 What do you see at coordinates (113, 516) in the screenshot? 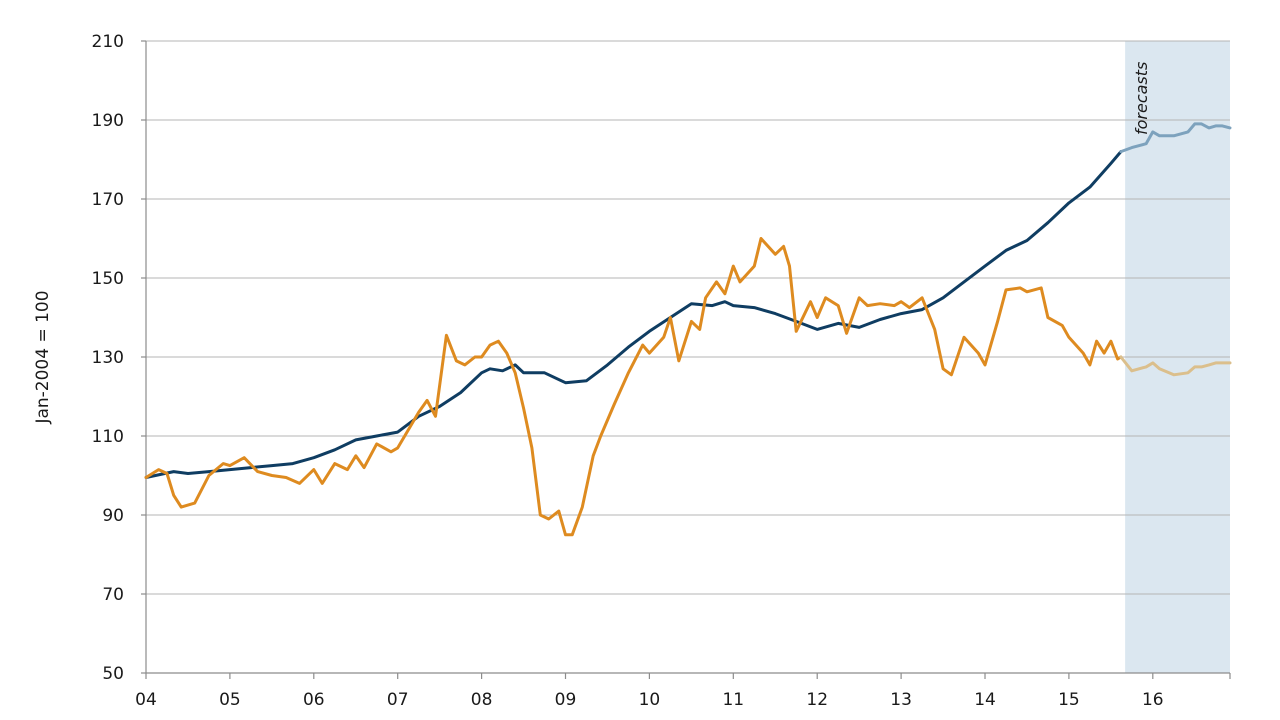
I see `y-tick-label: 90` at bounding box center [113, 516].